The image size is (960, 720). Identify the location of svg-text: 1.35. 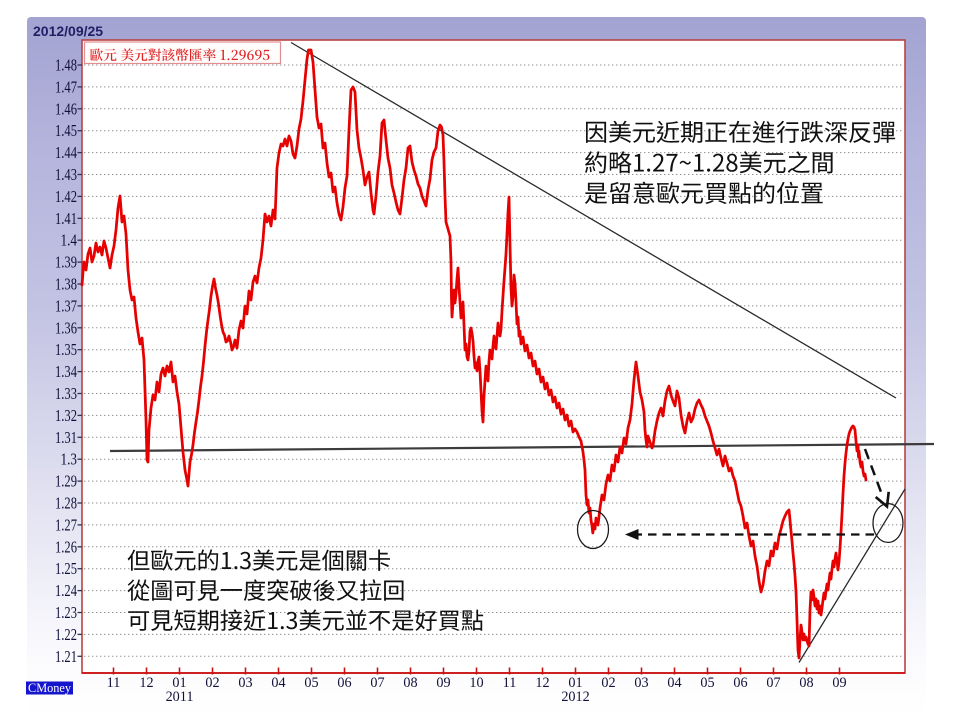
(66, 349).